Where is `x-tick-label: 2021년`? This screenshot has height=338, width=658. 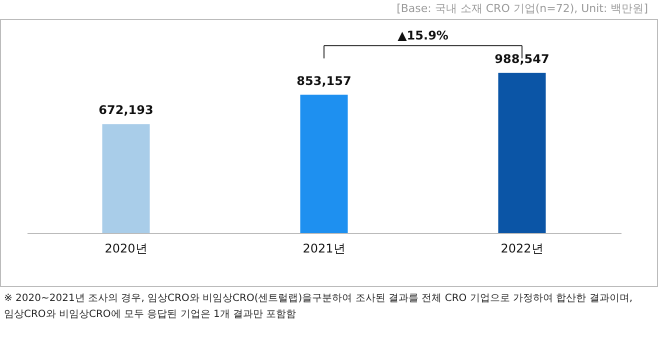
x-tick-label: 2021년 is located at coordinates (324, 249).